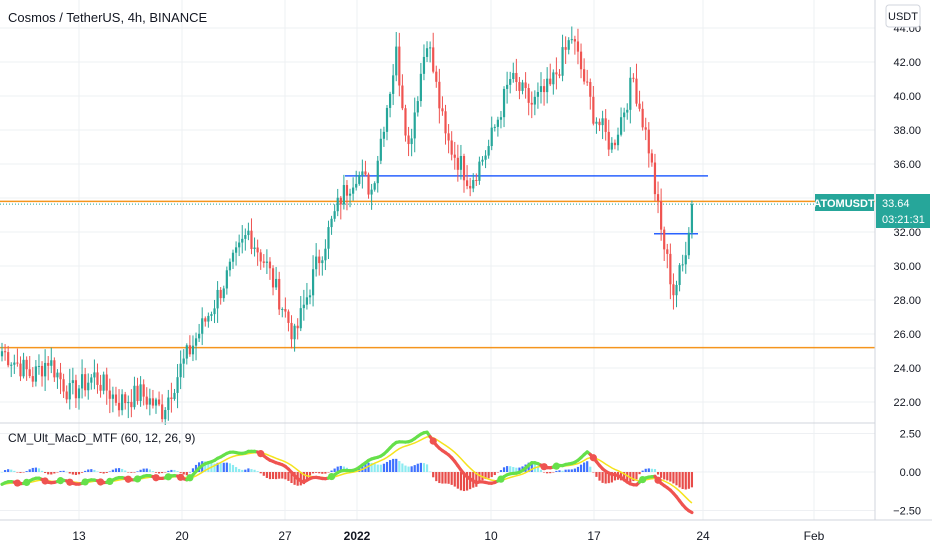 The width and height of the screenshot is (932, 550). I want to click on indicator-axis: 2.50 0.00 −2.50, so click(907, 473).